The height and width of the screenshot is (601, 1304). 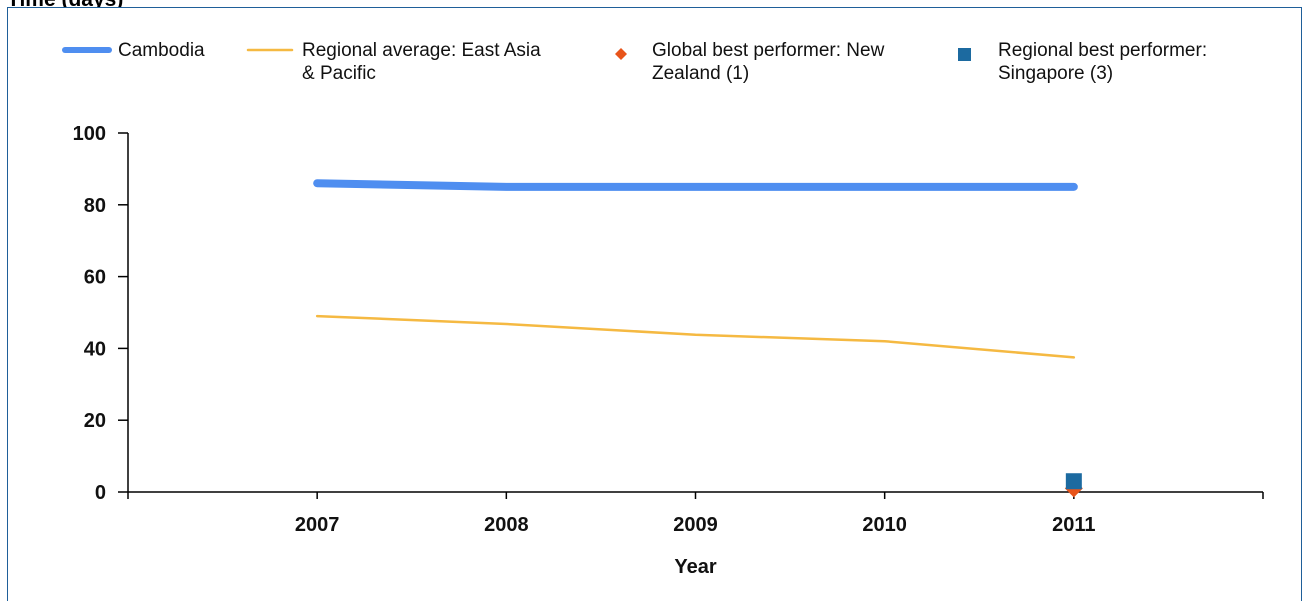 What do you see at coordinates (884, 525) in the screenshot?
I see `x-tick-label-2010: 2010` at bounding box center [884, 525].